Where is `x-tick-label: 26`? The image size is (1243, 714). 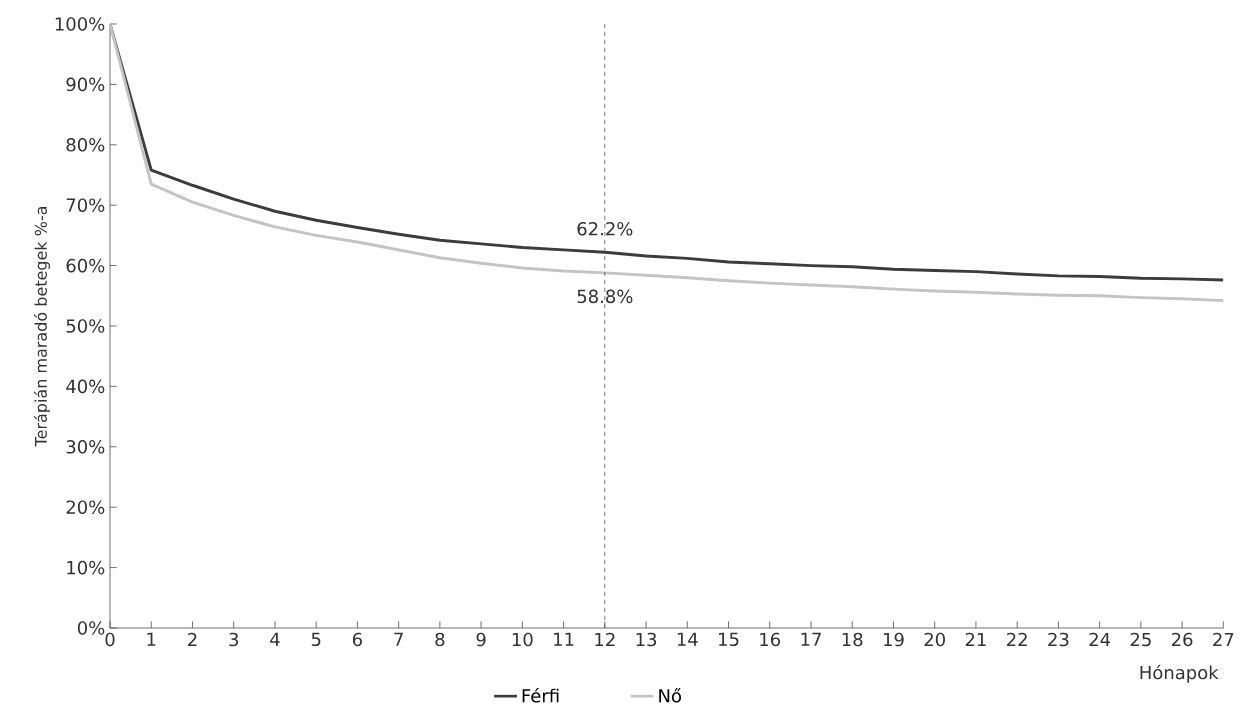 x-tick-label: 26 is located at coordinates (1182, 639).